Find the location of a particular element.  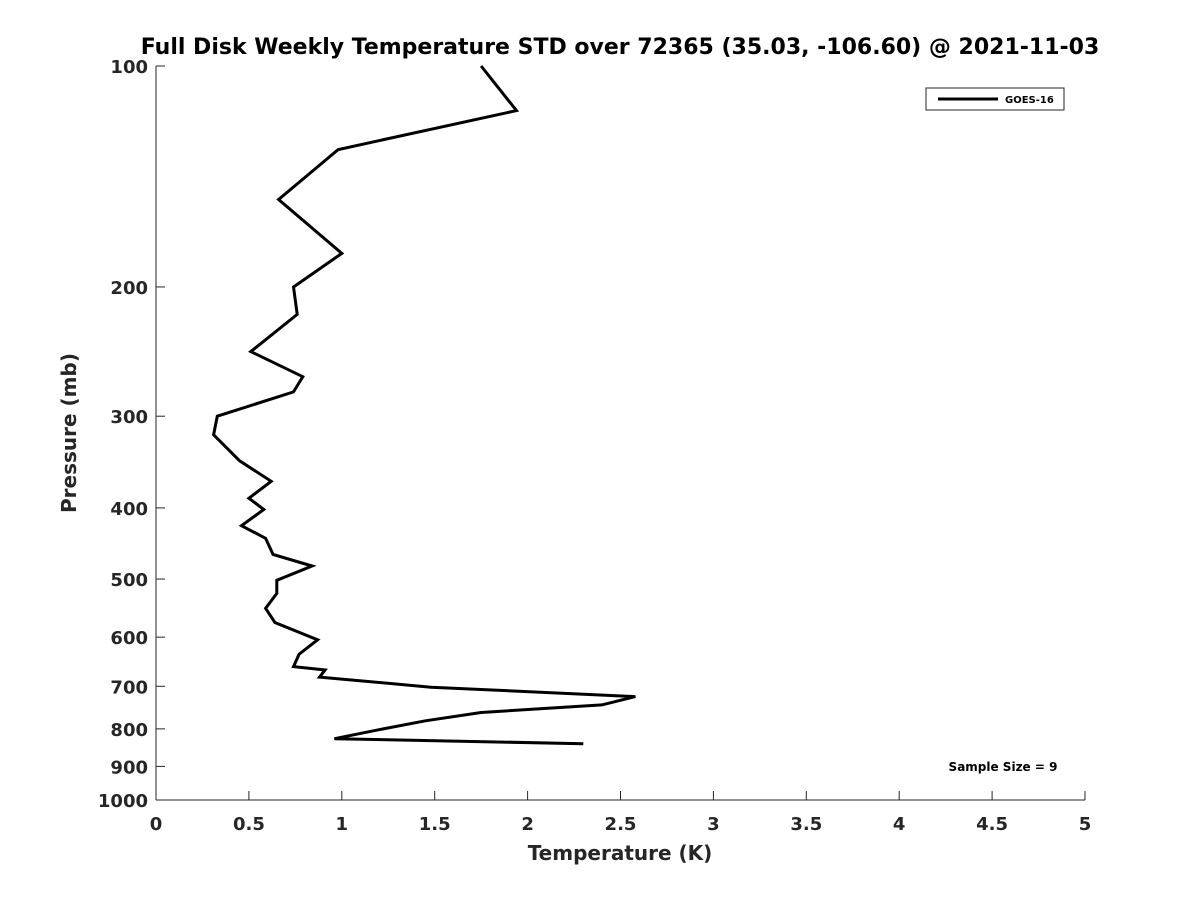

x-tick-label: 0 is located at coordinates (156, 824).